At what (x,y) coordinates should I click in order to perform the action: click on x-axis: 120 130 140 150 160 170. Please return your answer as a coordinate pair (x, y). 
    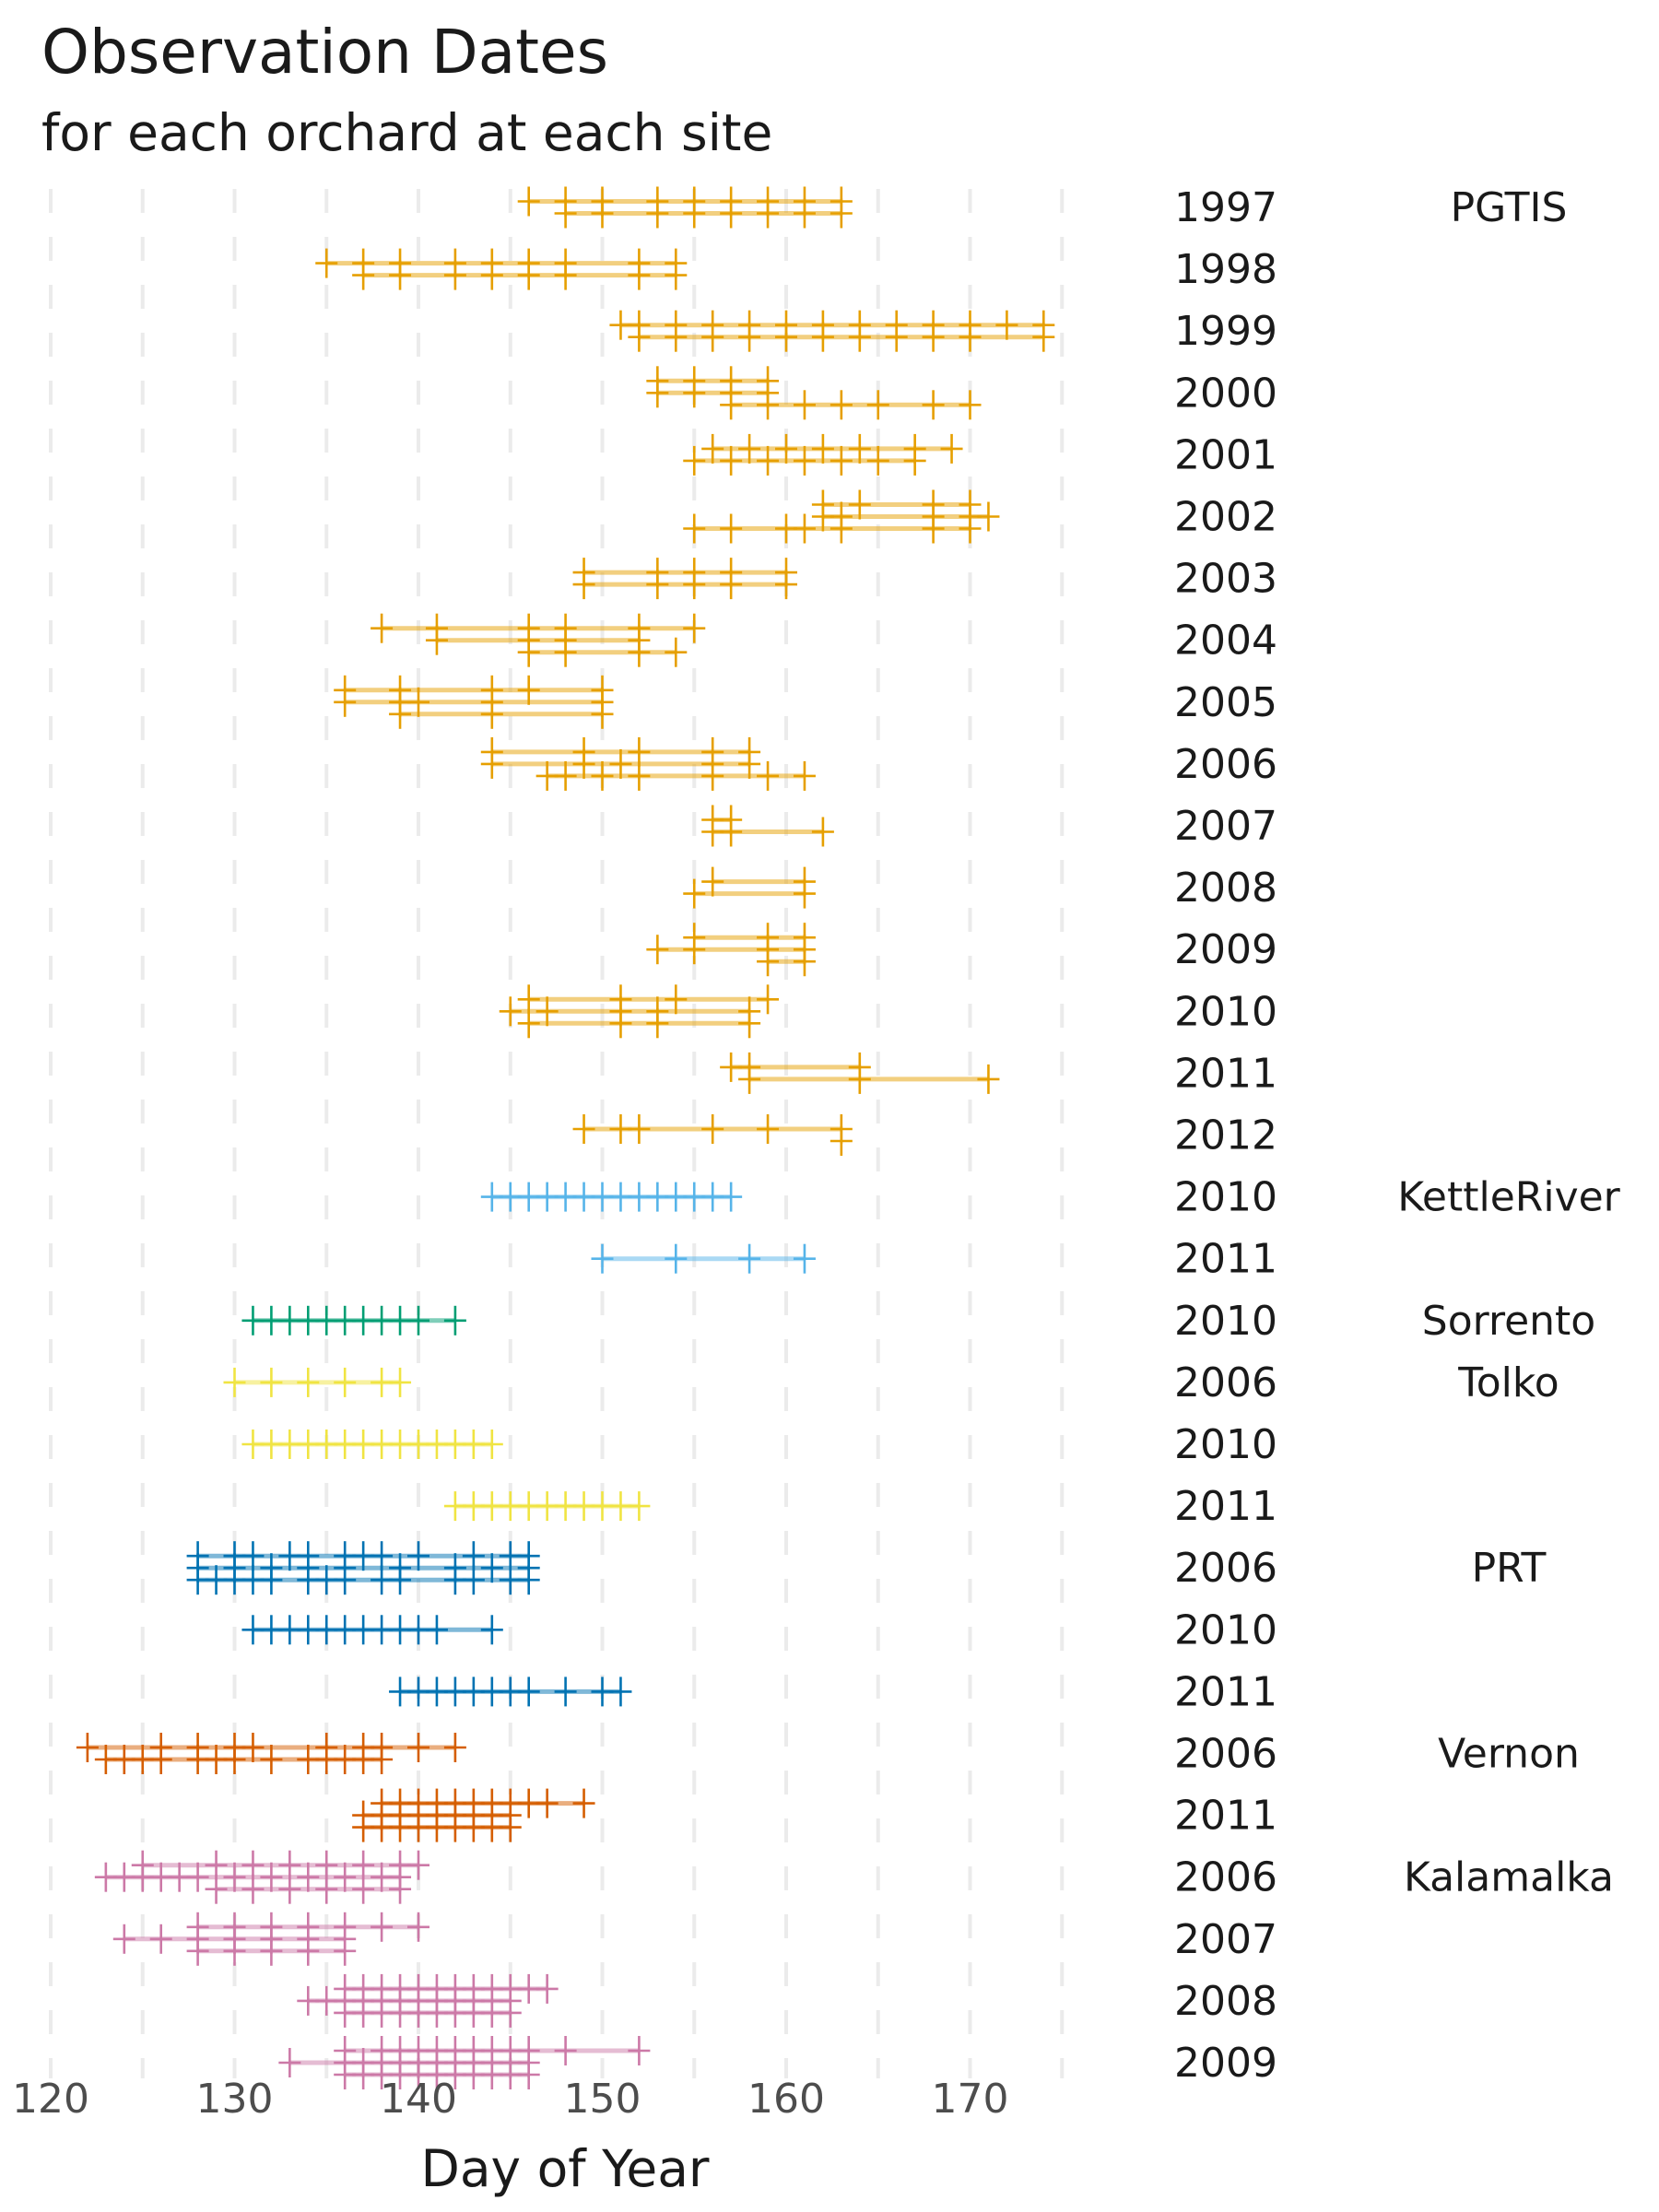
    Looking at the image, I should click on (510, 2099).